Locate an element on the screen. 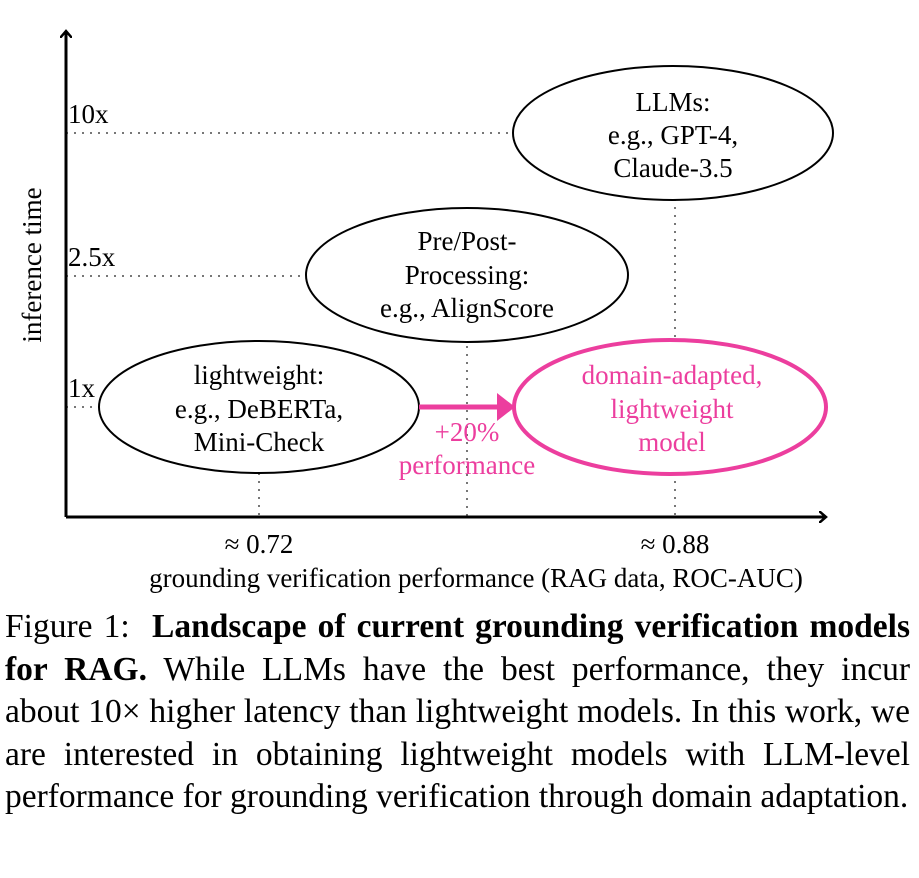 This screenshot has width=919, height=878. node-llms-ellipse is located at coordinates (673, 133).